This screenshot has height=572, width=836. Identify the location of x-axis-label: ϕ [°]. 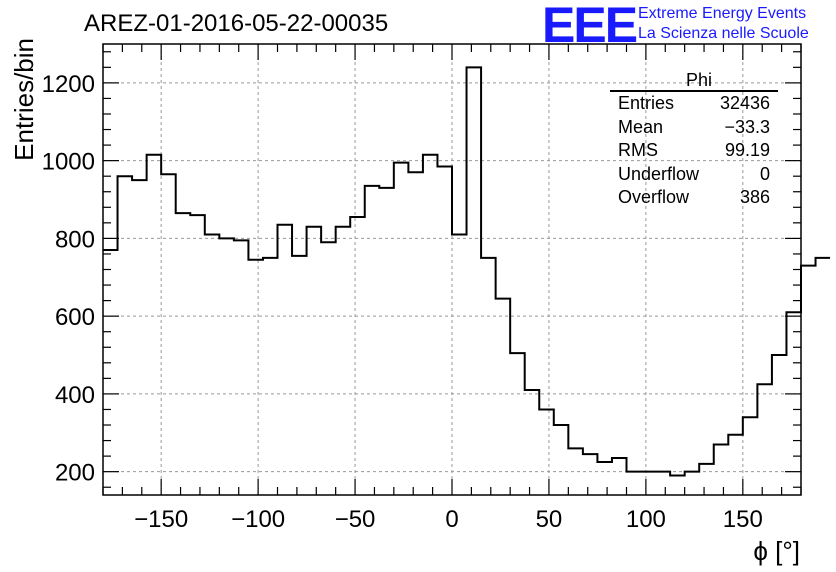
(776, 551).